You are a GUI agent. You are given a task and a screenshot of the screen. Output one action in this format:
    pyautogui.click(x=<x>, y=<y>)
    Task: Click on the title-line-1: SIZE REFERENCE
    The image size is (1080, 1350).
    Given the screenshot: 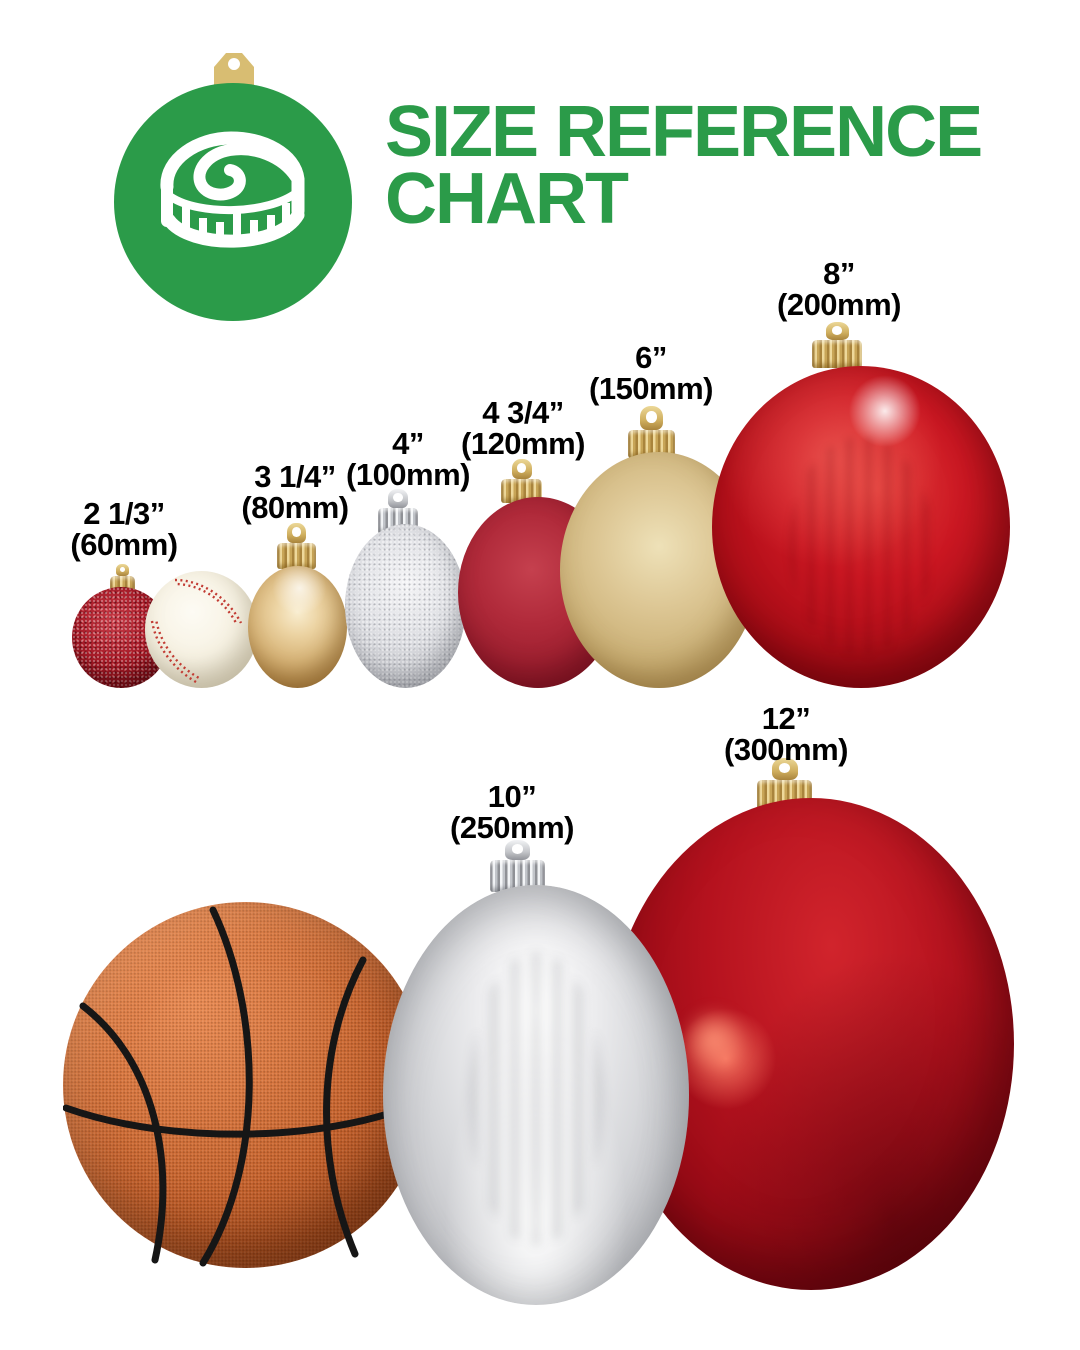 What is the action you would take?
    pyautogui.click(x=684, y=132)
    